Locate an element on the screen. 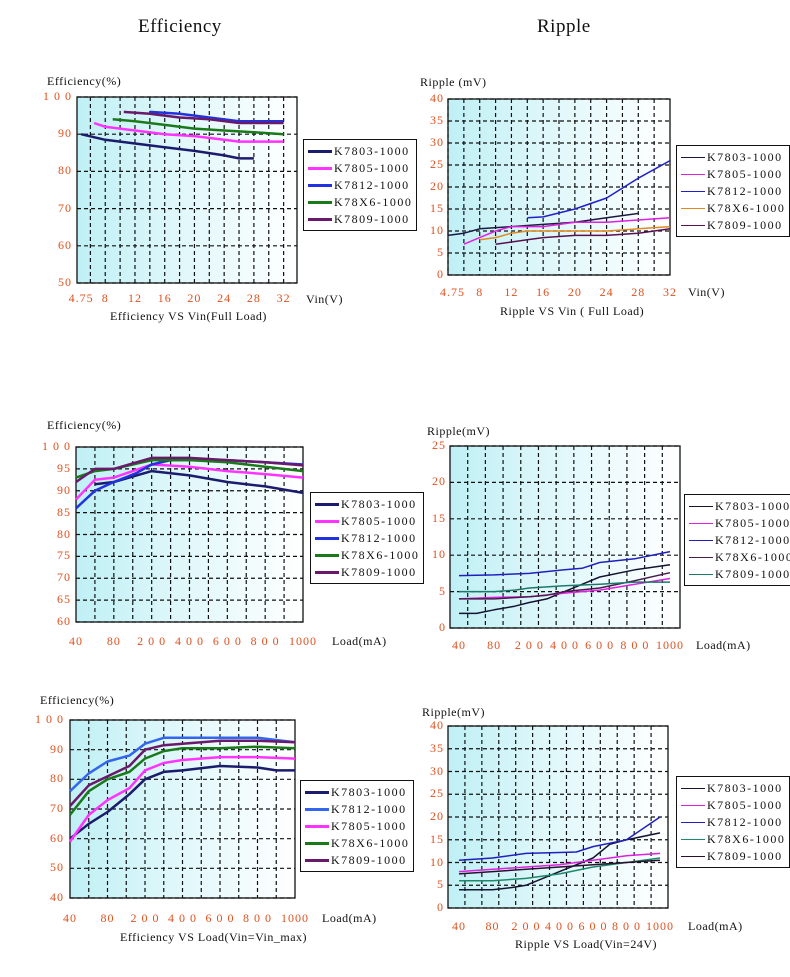  chart-caption: Ripple VS Vin ( Full Load) is located at coordinates (572, 311).